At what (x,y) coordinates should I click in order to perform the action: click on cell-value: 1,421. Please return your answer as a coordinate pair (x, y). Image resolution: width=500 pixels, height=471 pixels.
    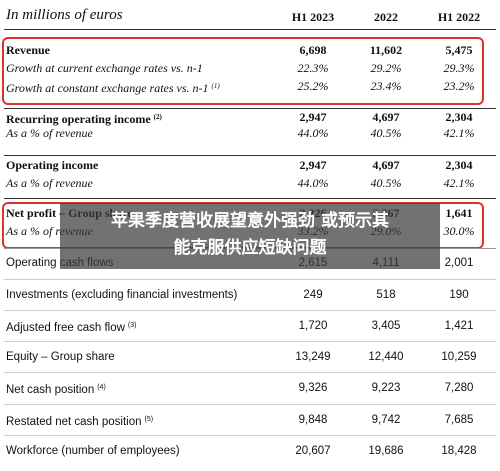
    Looking at the image, I should click on (459, 326).